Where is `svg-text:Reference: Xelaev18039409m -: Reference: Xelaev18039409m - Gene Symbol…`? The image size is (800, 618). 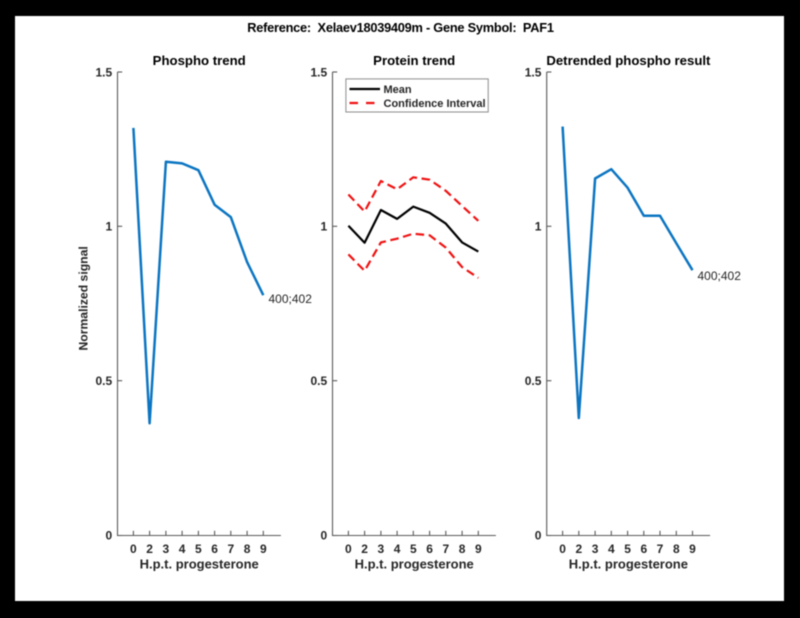
svg-text:Reference: Xelaev18039409m -: Reference: Xelaev18039409m - Gene Symbol… is located at coordinates (400, 27).